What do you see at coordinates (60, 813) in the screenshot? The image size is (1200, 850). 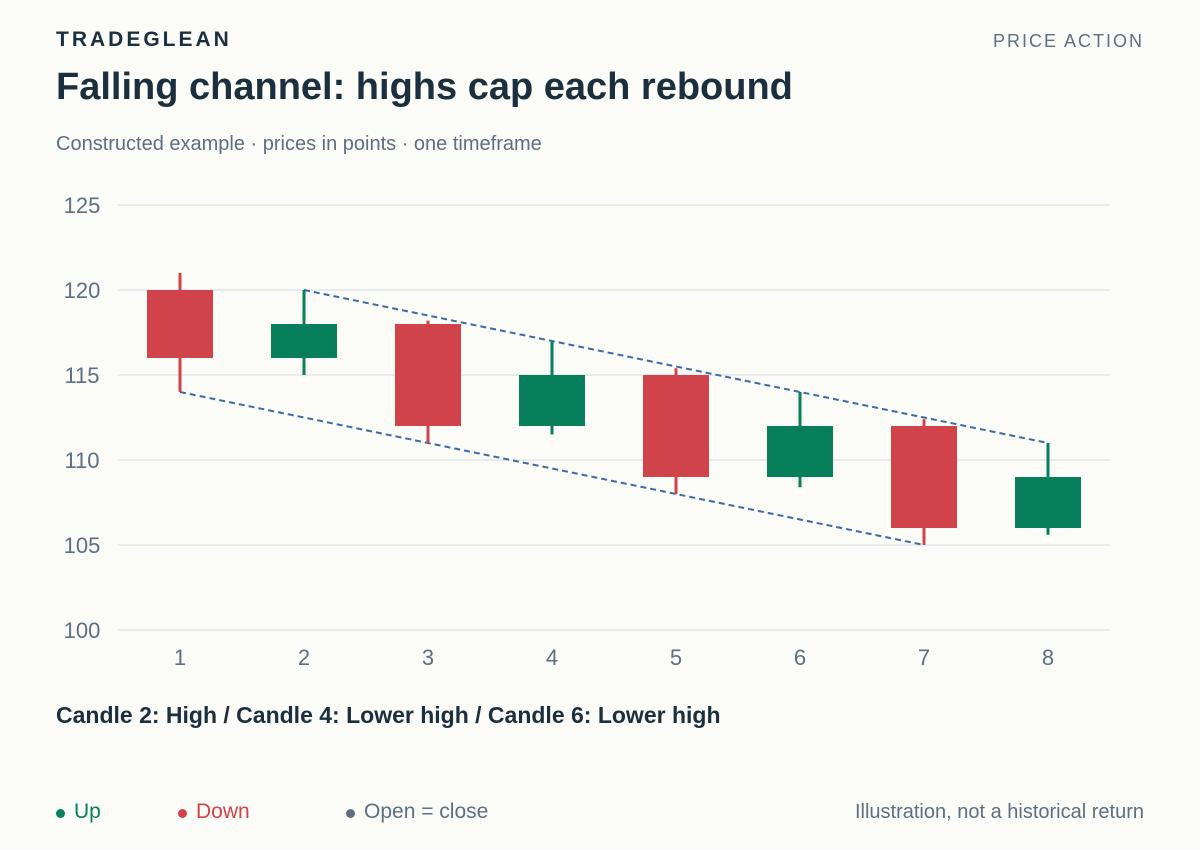 I see `up-dot-icon` at bounding box center [60, 813].